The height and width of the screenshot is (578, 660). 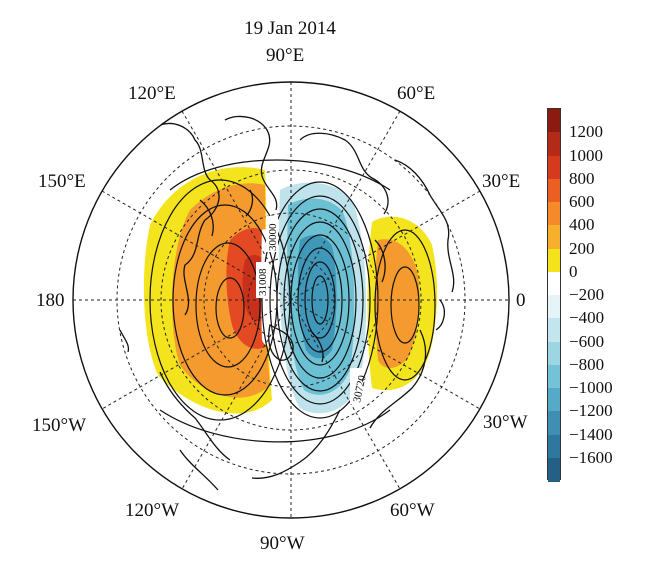 What do you see at coordinates (591, 434) in the screenshot?
I see `colorbar-tick-label: −1400` at bounding box center [591, 434].